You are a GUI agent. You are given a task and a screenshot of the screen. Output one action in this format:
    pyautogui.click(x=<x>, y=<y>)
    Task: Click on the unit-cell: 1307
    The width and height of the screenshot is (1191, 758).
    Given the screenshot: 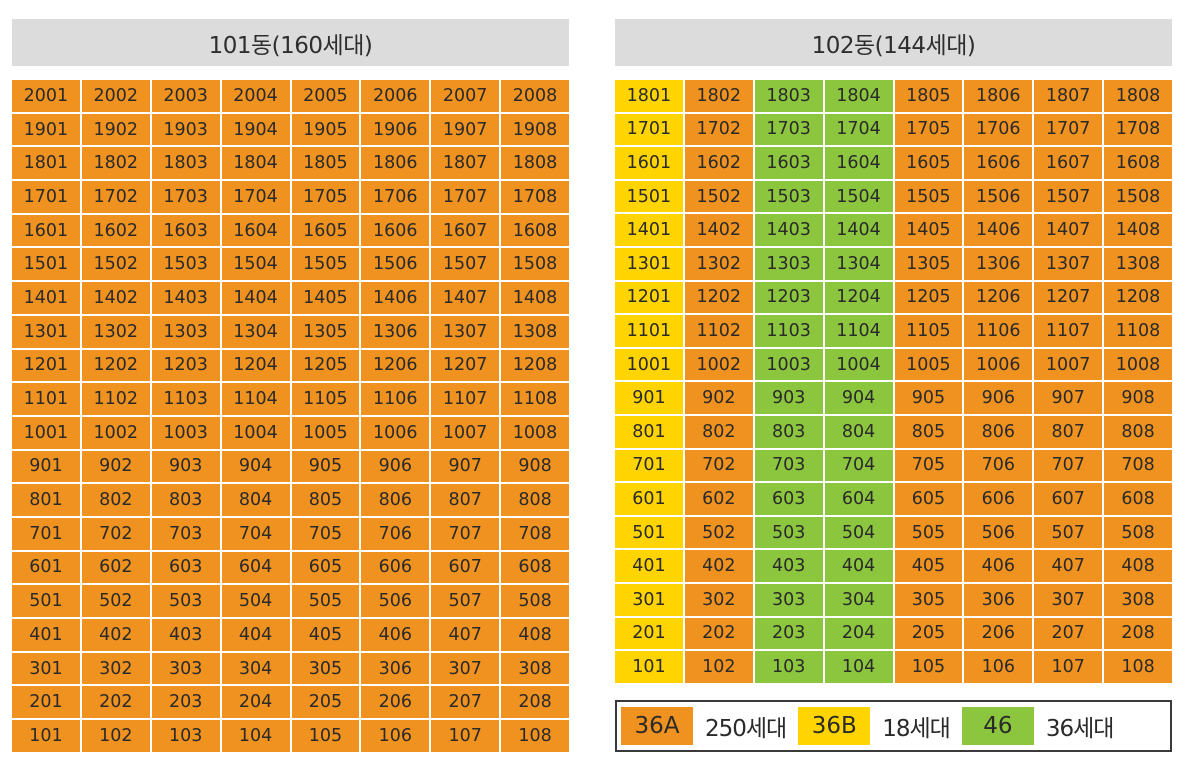 What is the action you would take?
    pyautogui.click(x=465, y=331)
    